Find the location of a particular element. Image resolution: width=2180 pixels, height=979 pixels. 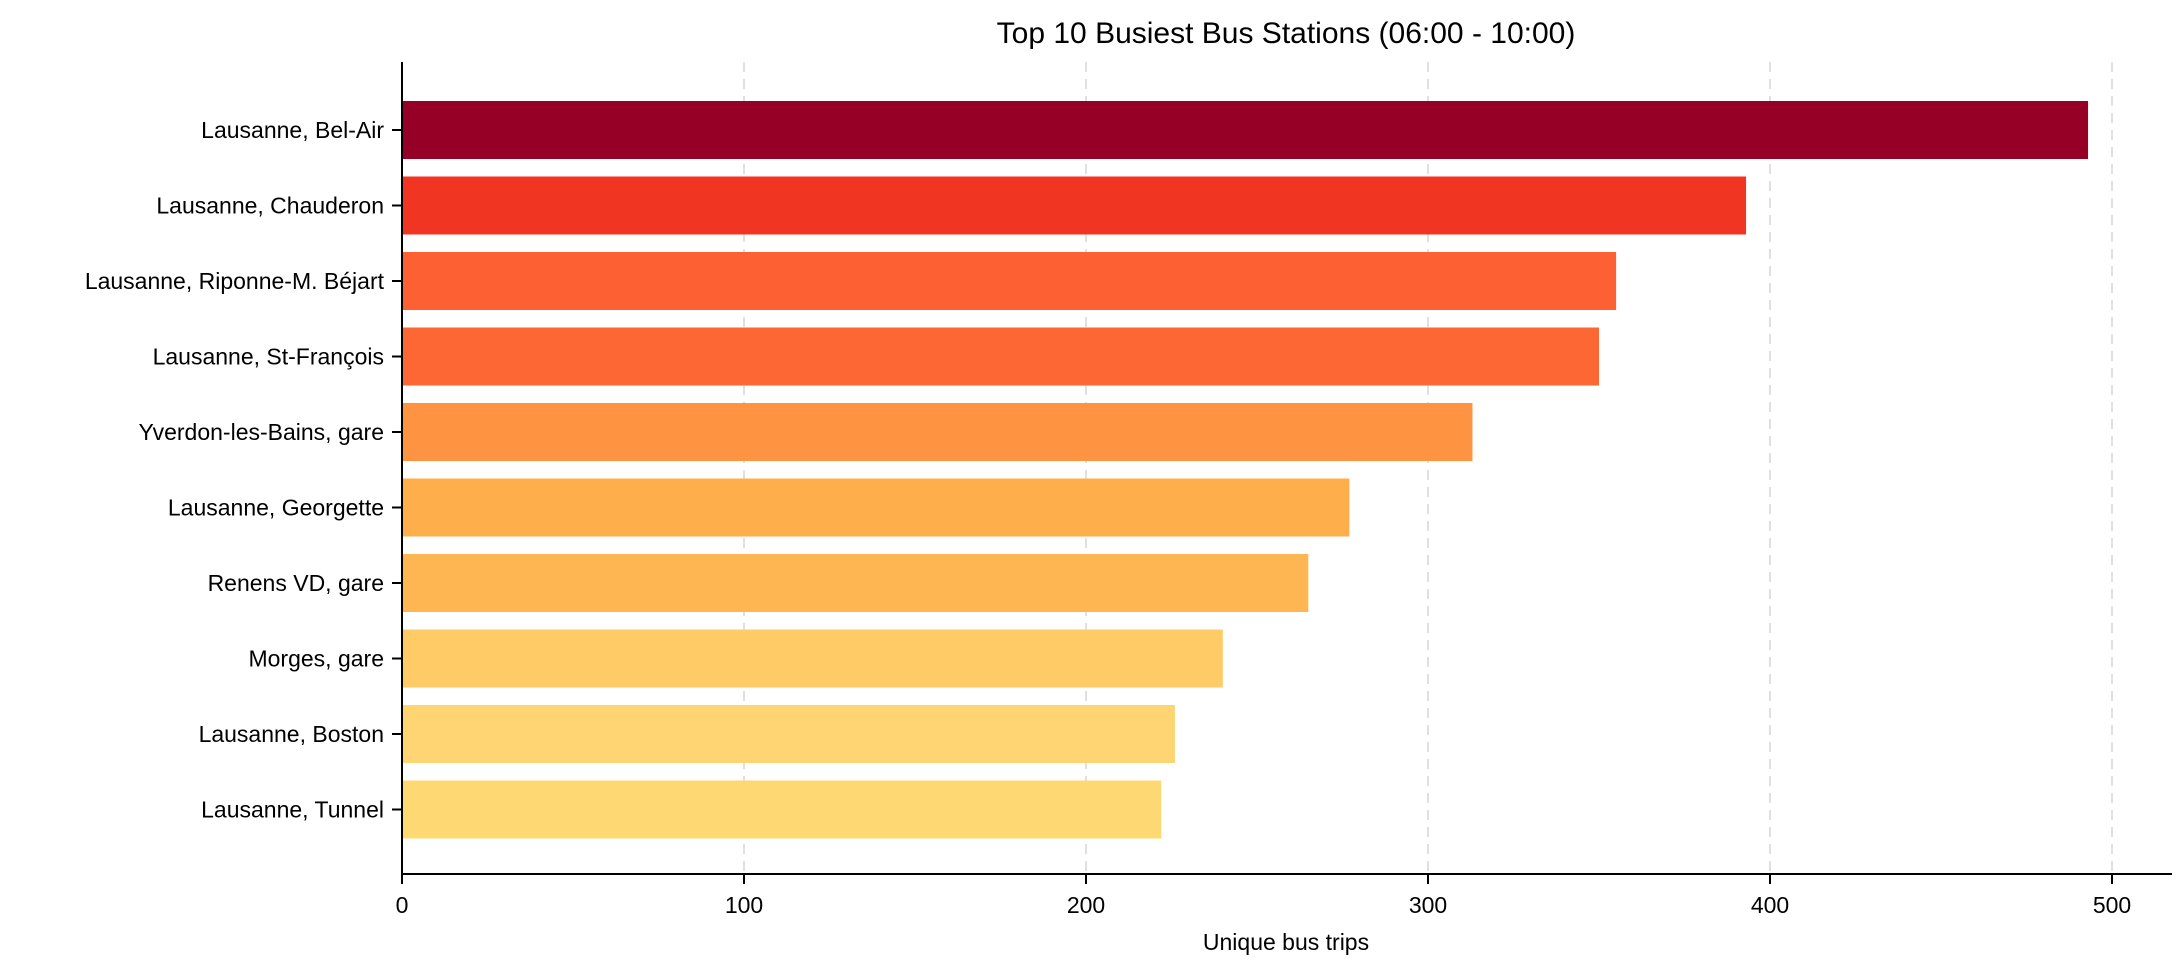

x-tick-label: 300 is located at coordinates (1428, 905).